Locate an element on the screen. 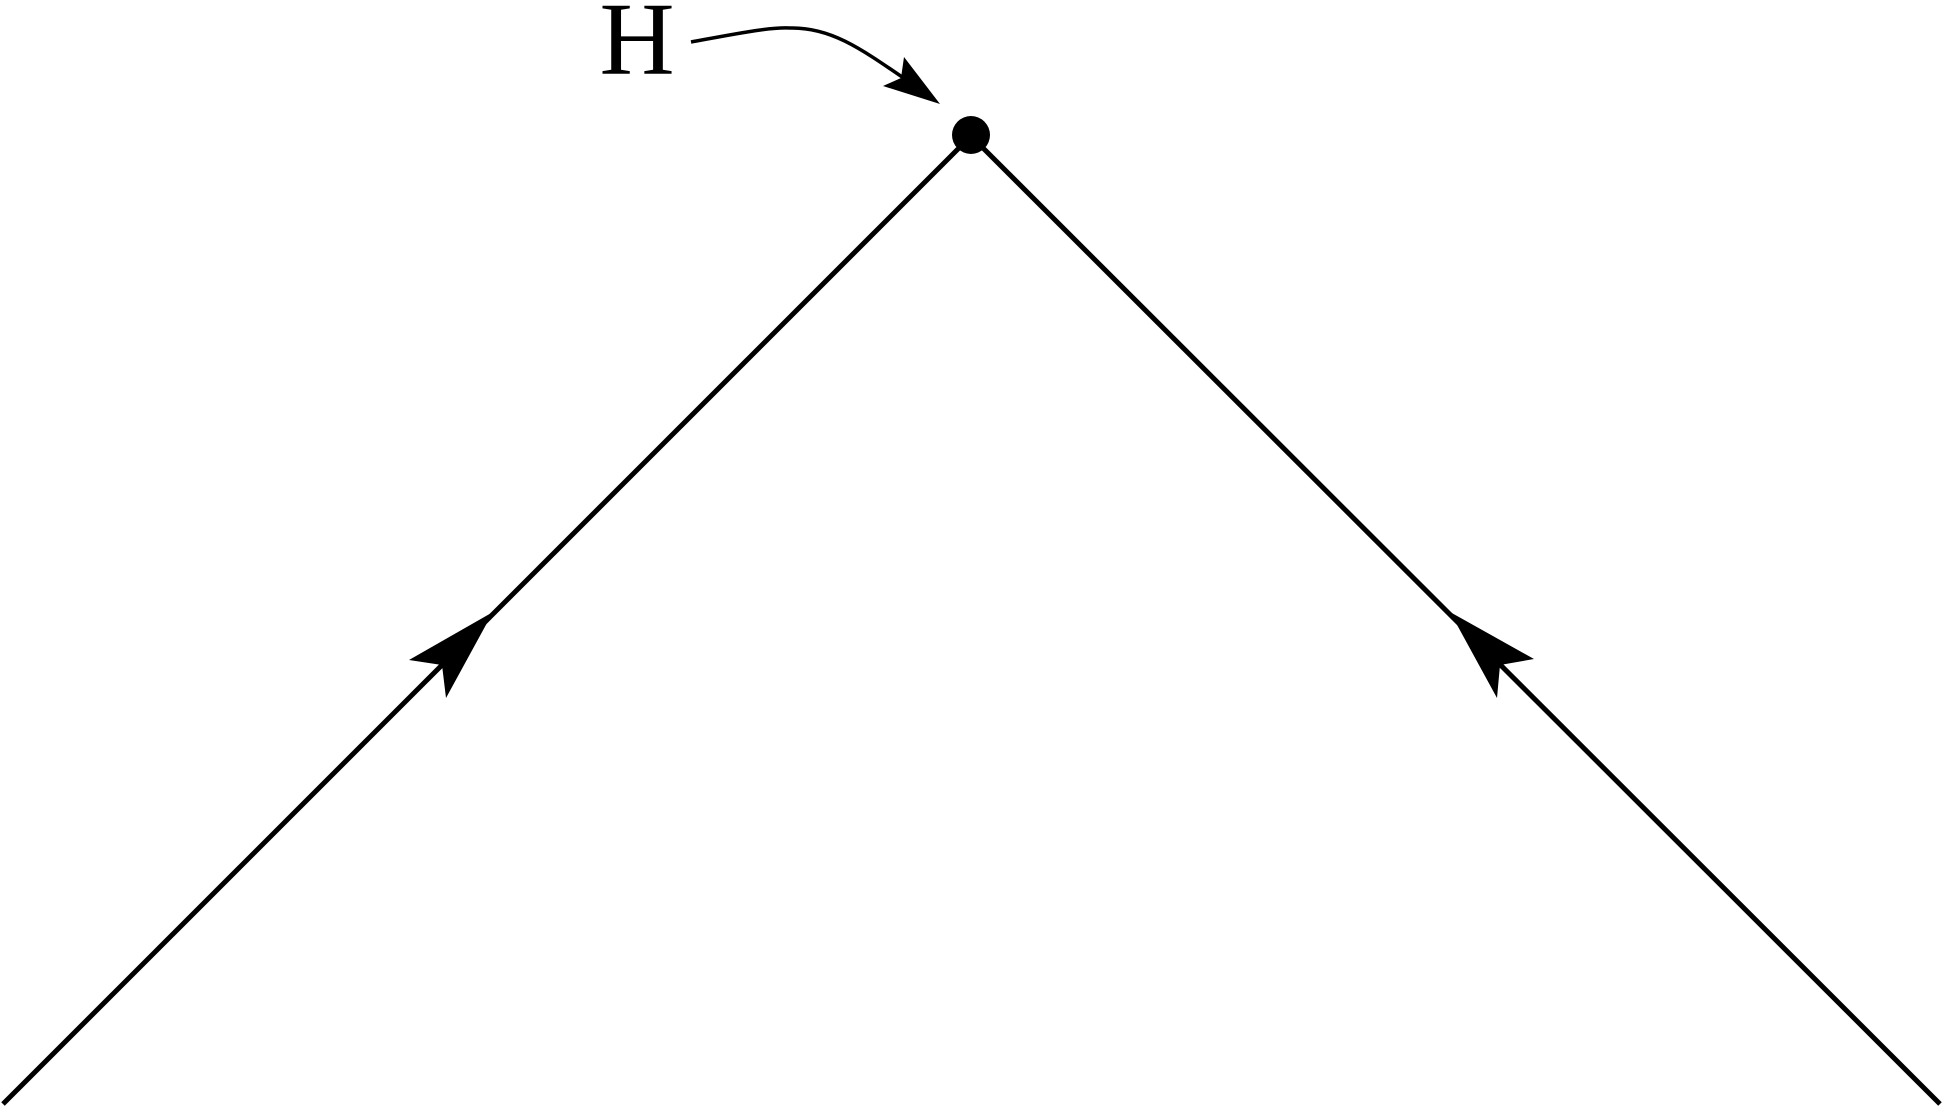 The width and height of the screenshot is (1943, 1108). vertex-dot is located at coordinates (971, 135).